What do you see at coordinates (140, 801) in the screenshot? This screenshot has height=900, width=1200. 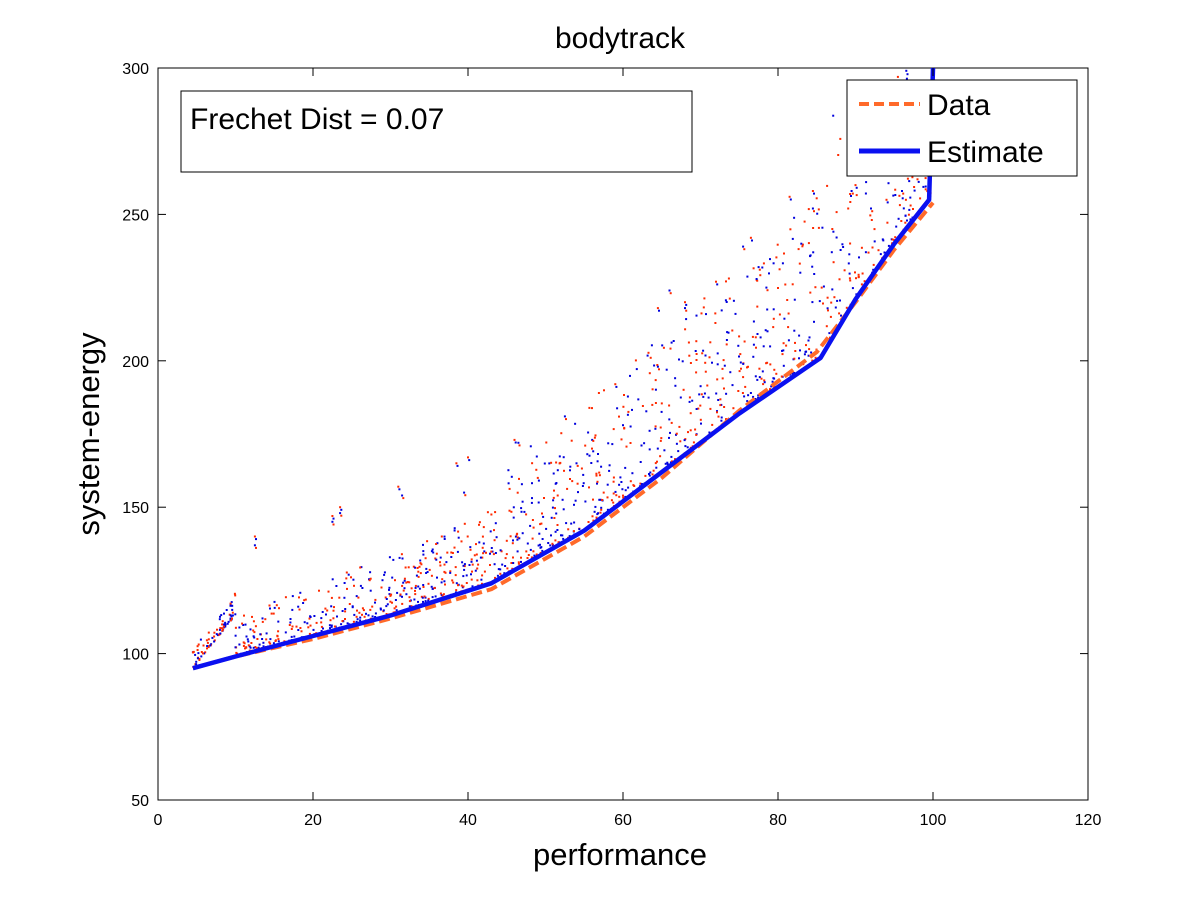 I see `y-tick-label: 50` at bounding box center [140, 801].